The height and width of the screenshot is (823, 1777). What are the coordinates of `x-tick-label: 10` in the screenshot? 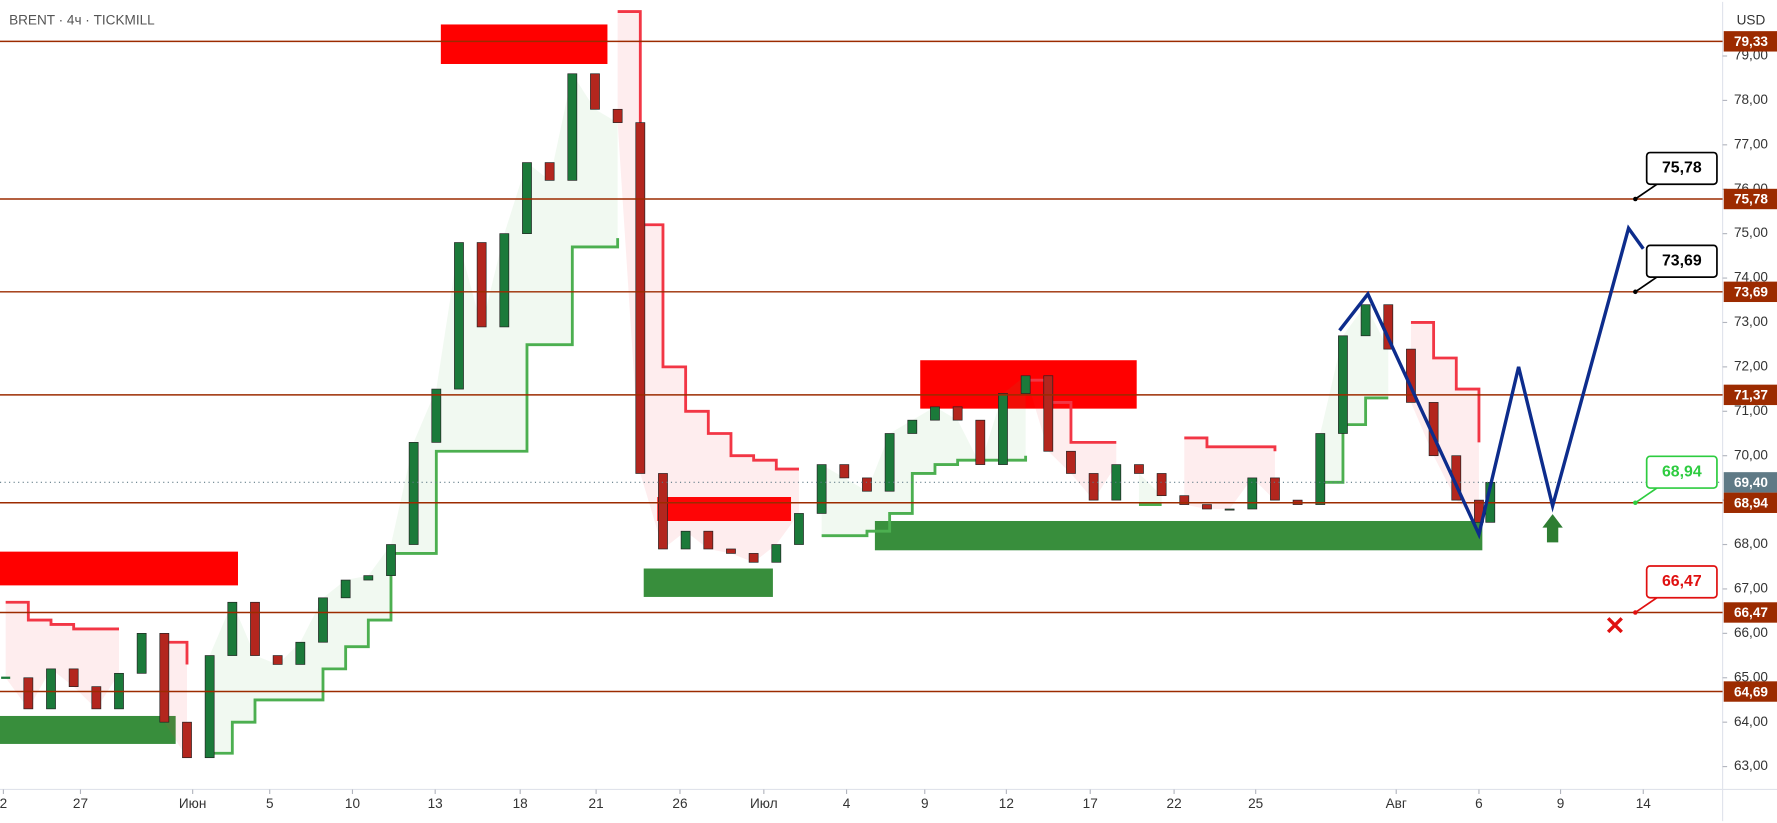 It's located at (353, 803).